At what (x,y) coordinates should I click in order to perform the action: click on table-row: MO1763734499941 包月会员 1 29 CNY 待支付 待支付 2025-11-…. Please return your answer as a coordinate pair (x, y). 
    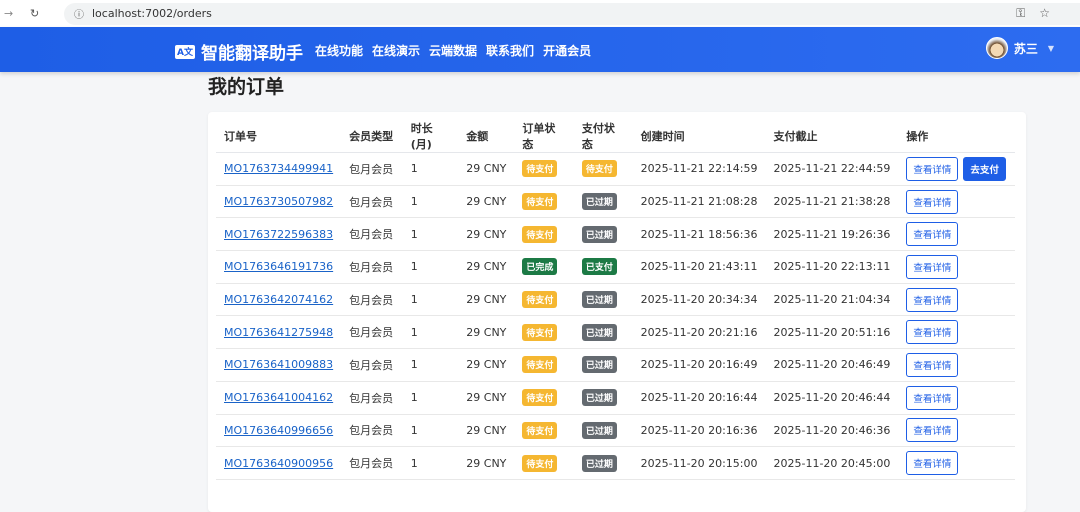
    Looking at the image, I should click on (615, 169).